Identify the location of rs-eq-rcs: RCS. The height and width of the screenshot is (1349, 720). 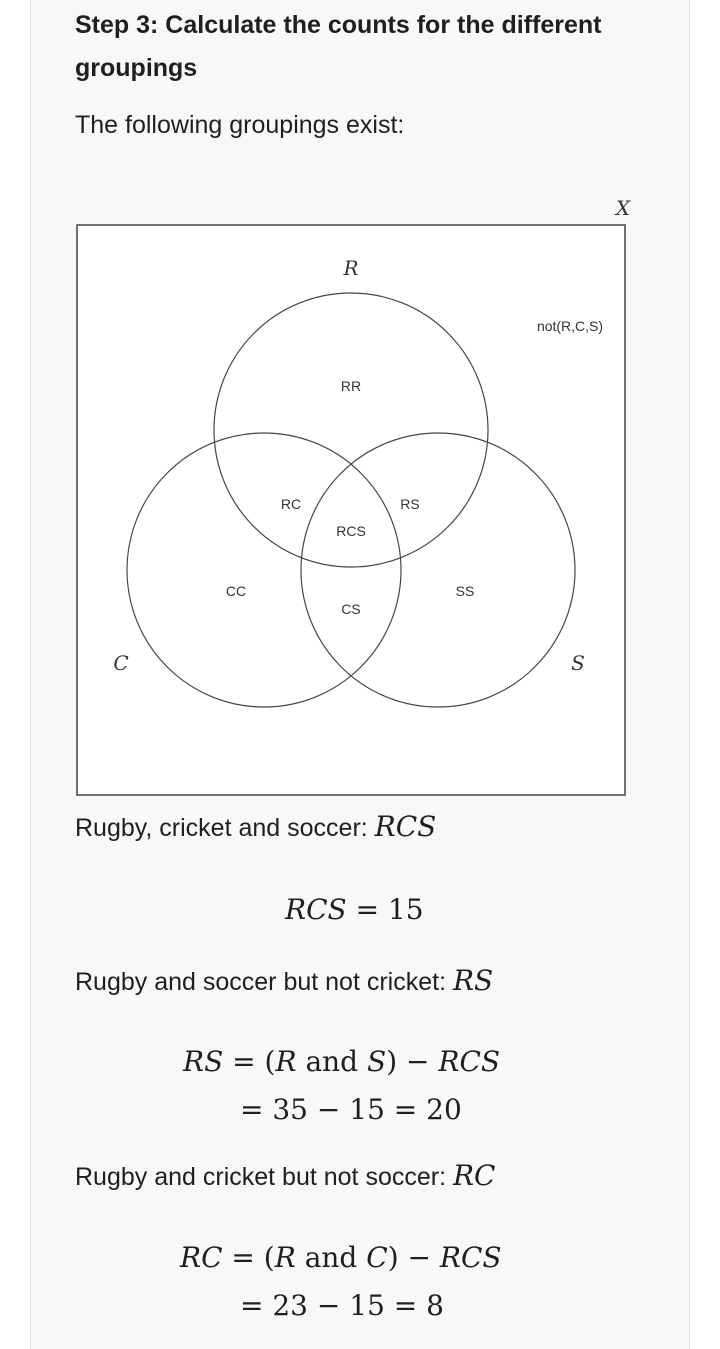
(469, 1061).